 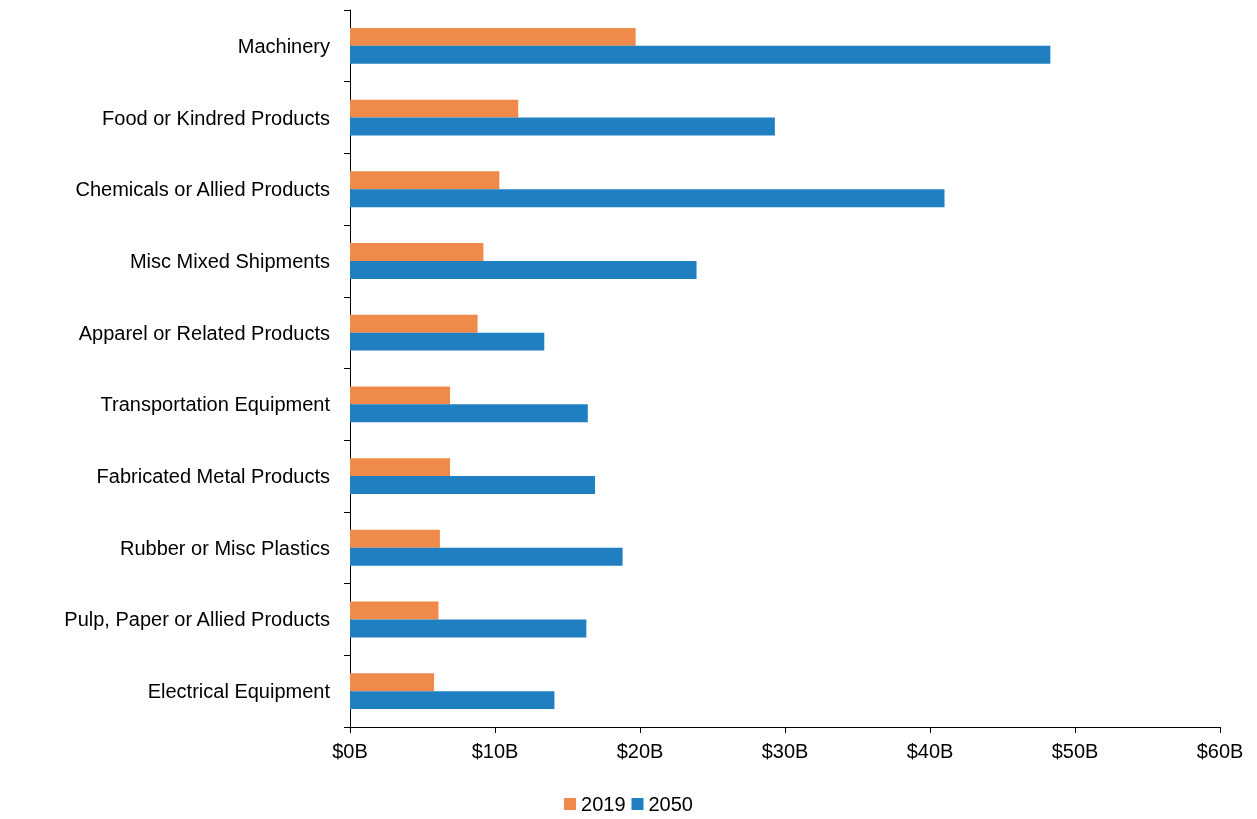 What do you see at coordinates (1220, 751) in the screenshot?
I see `x-tick-label: $60B` at bounding box center [1220, 751].